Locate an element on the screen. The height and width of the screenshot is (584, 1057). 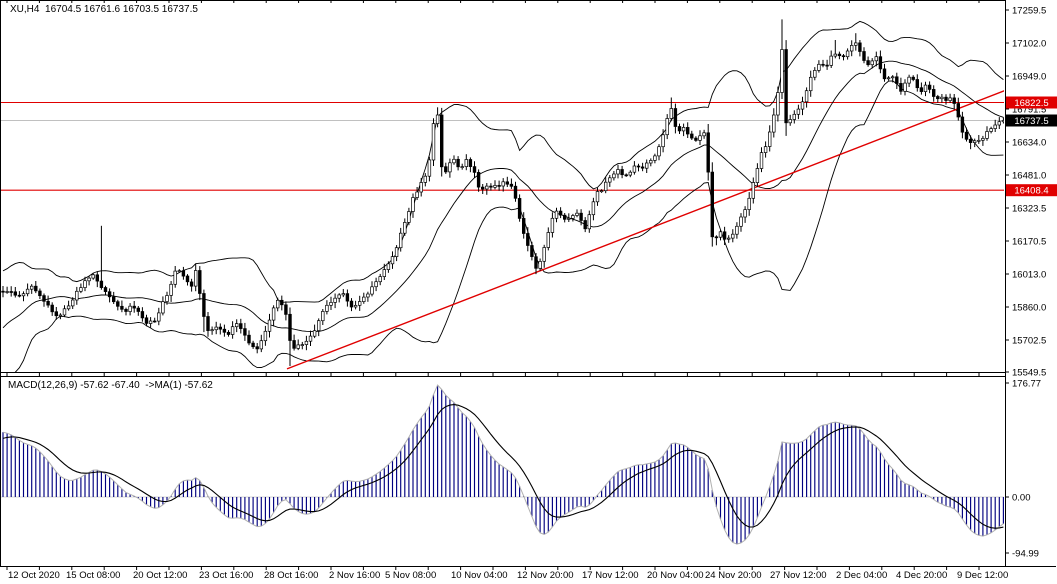
price-axis-label: 15860.0 is located at coordinates (1029, 308).